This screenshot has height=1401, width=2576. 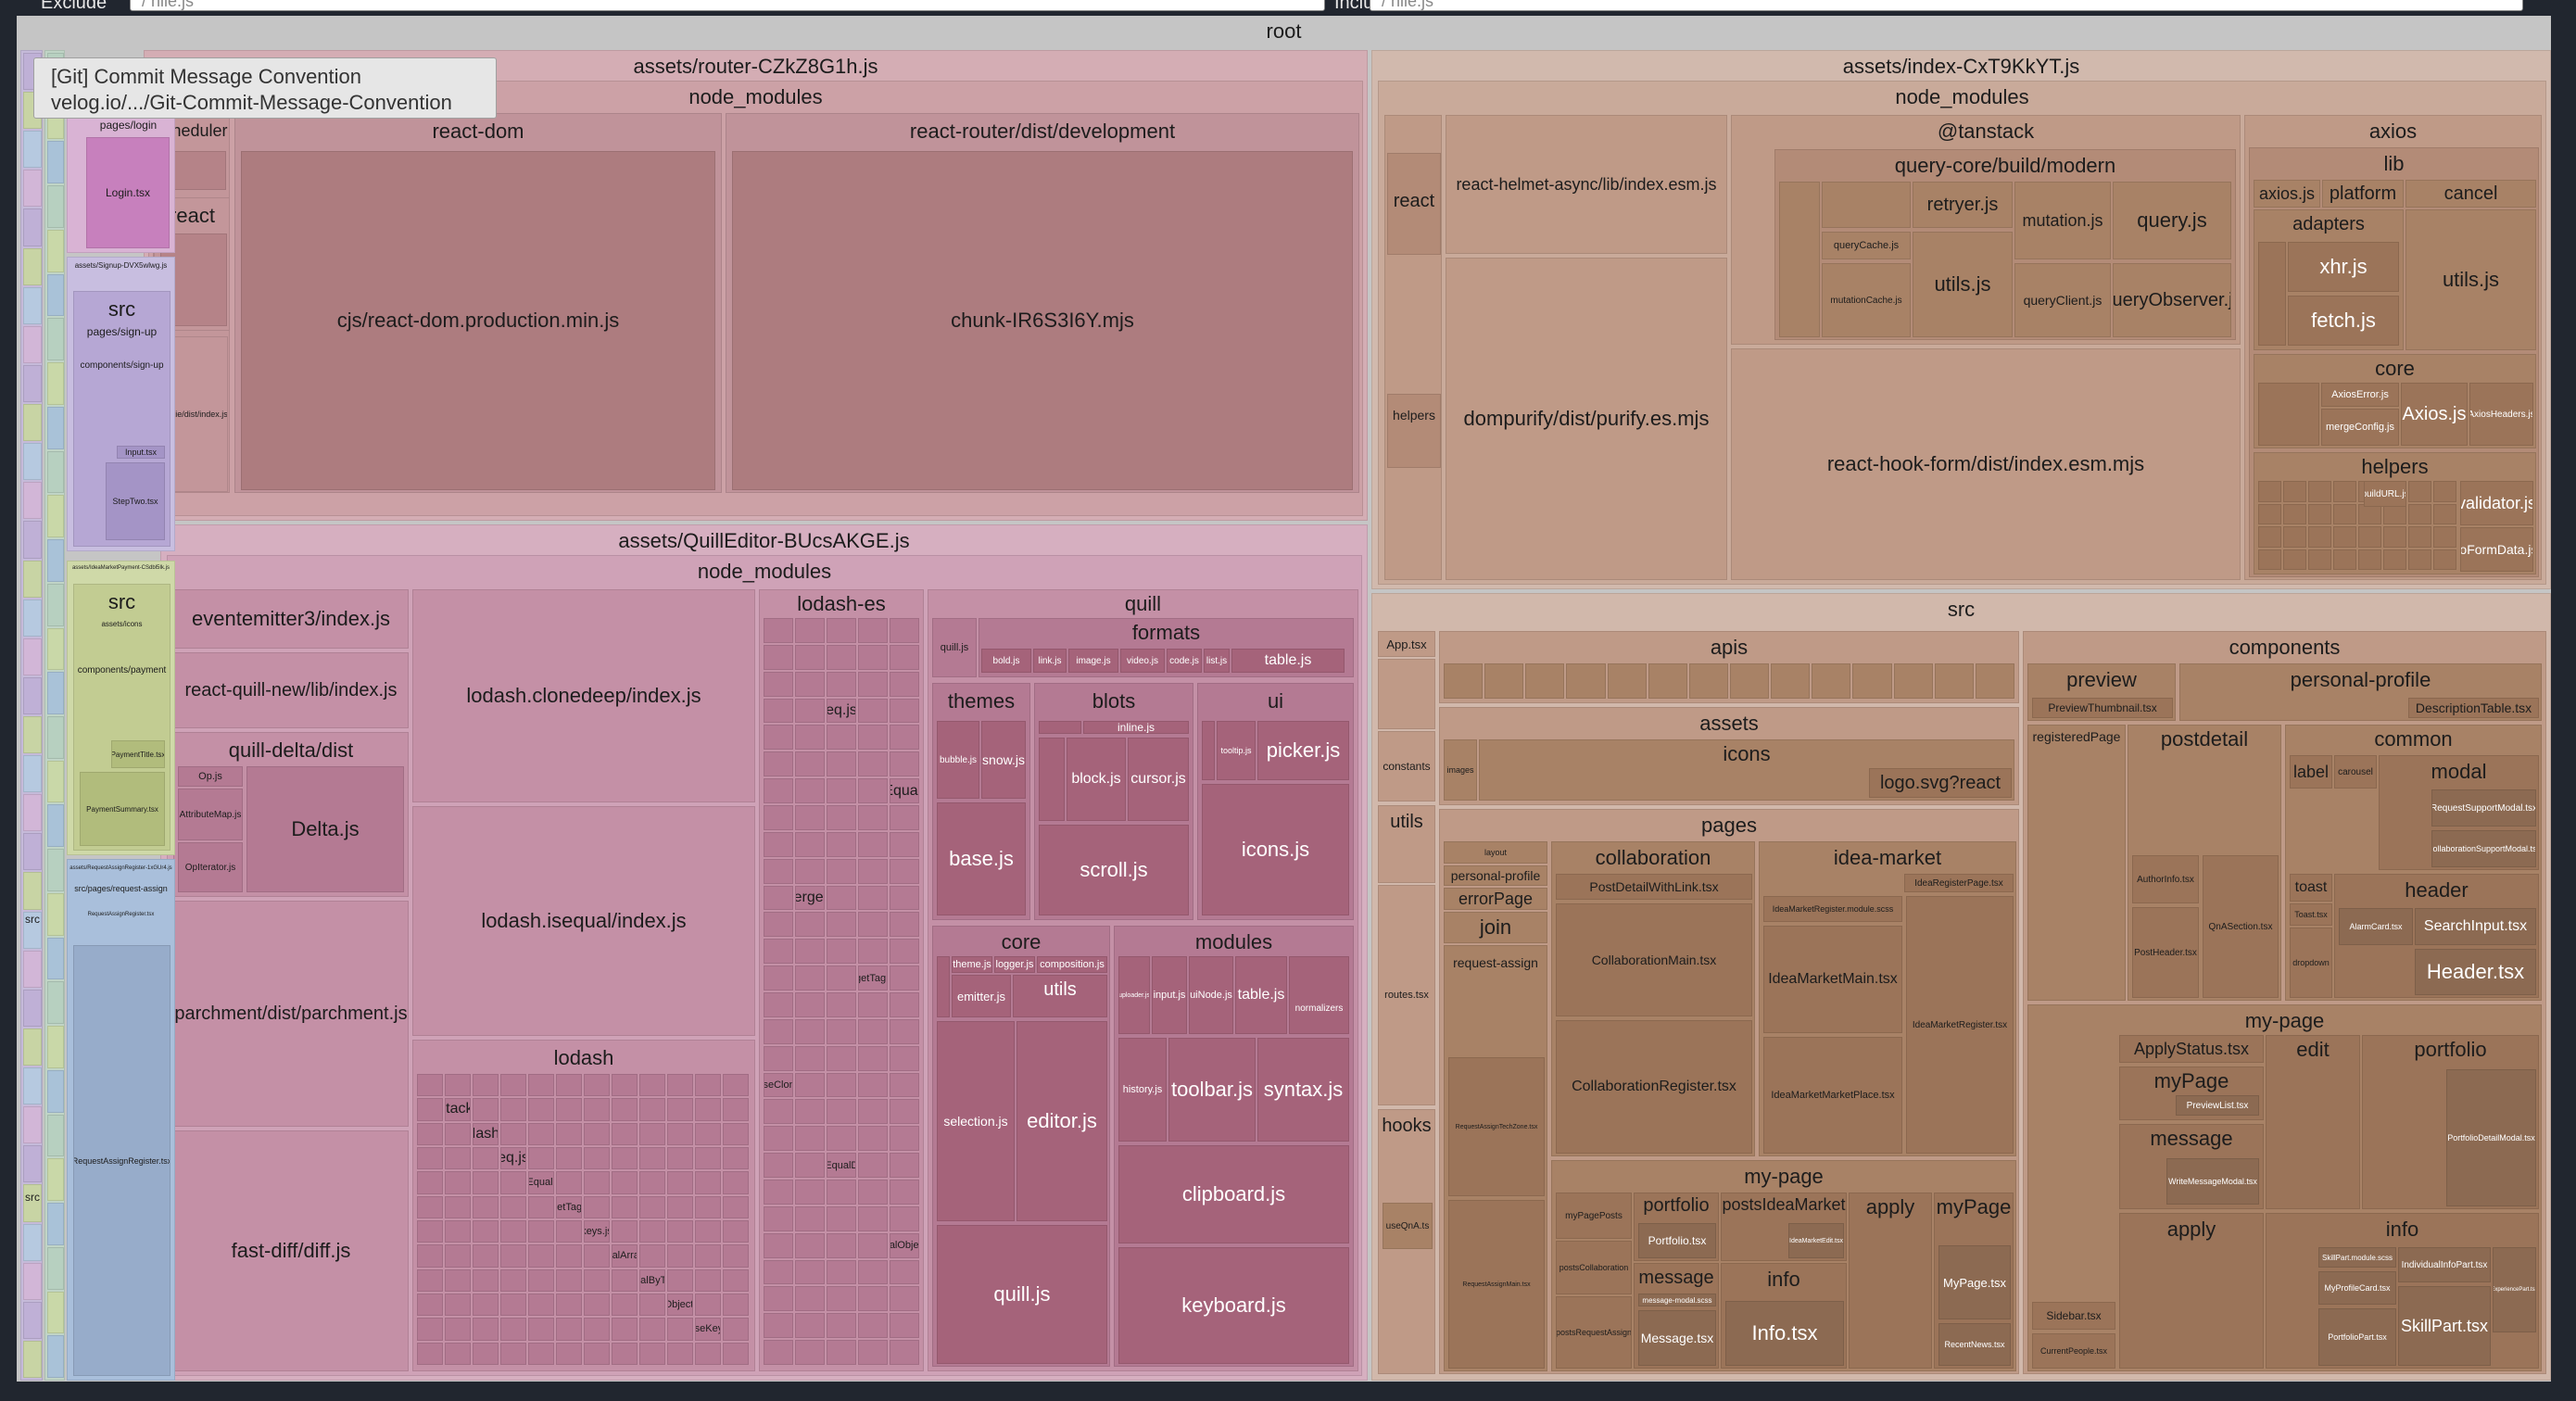 I want to click on toast-file: Toast.tsx, so click(x=2311, y=914).